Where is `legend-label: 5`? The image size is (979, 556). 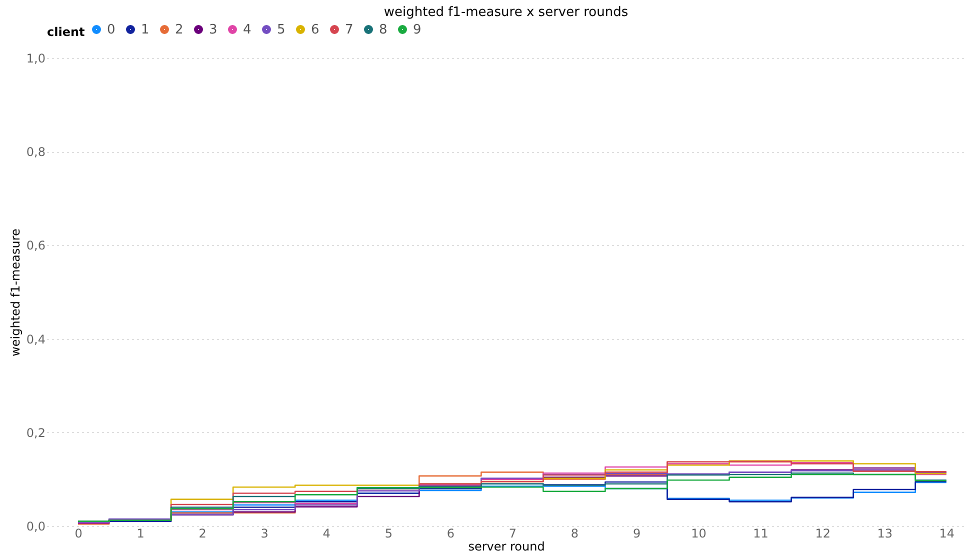
legend-label: 5 is located at coordinates (281, 30).